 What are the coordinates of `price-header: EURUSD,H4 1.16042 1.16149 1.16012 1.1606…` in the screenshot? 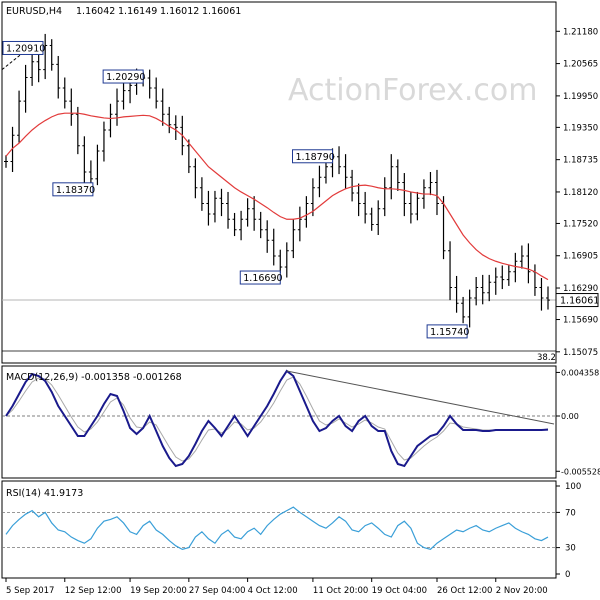 It's located at (123, 11).